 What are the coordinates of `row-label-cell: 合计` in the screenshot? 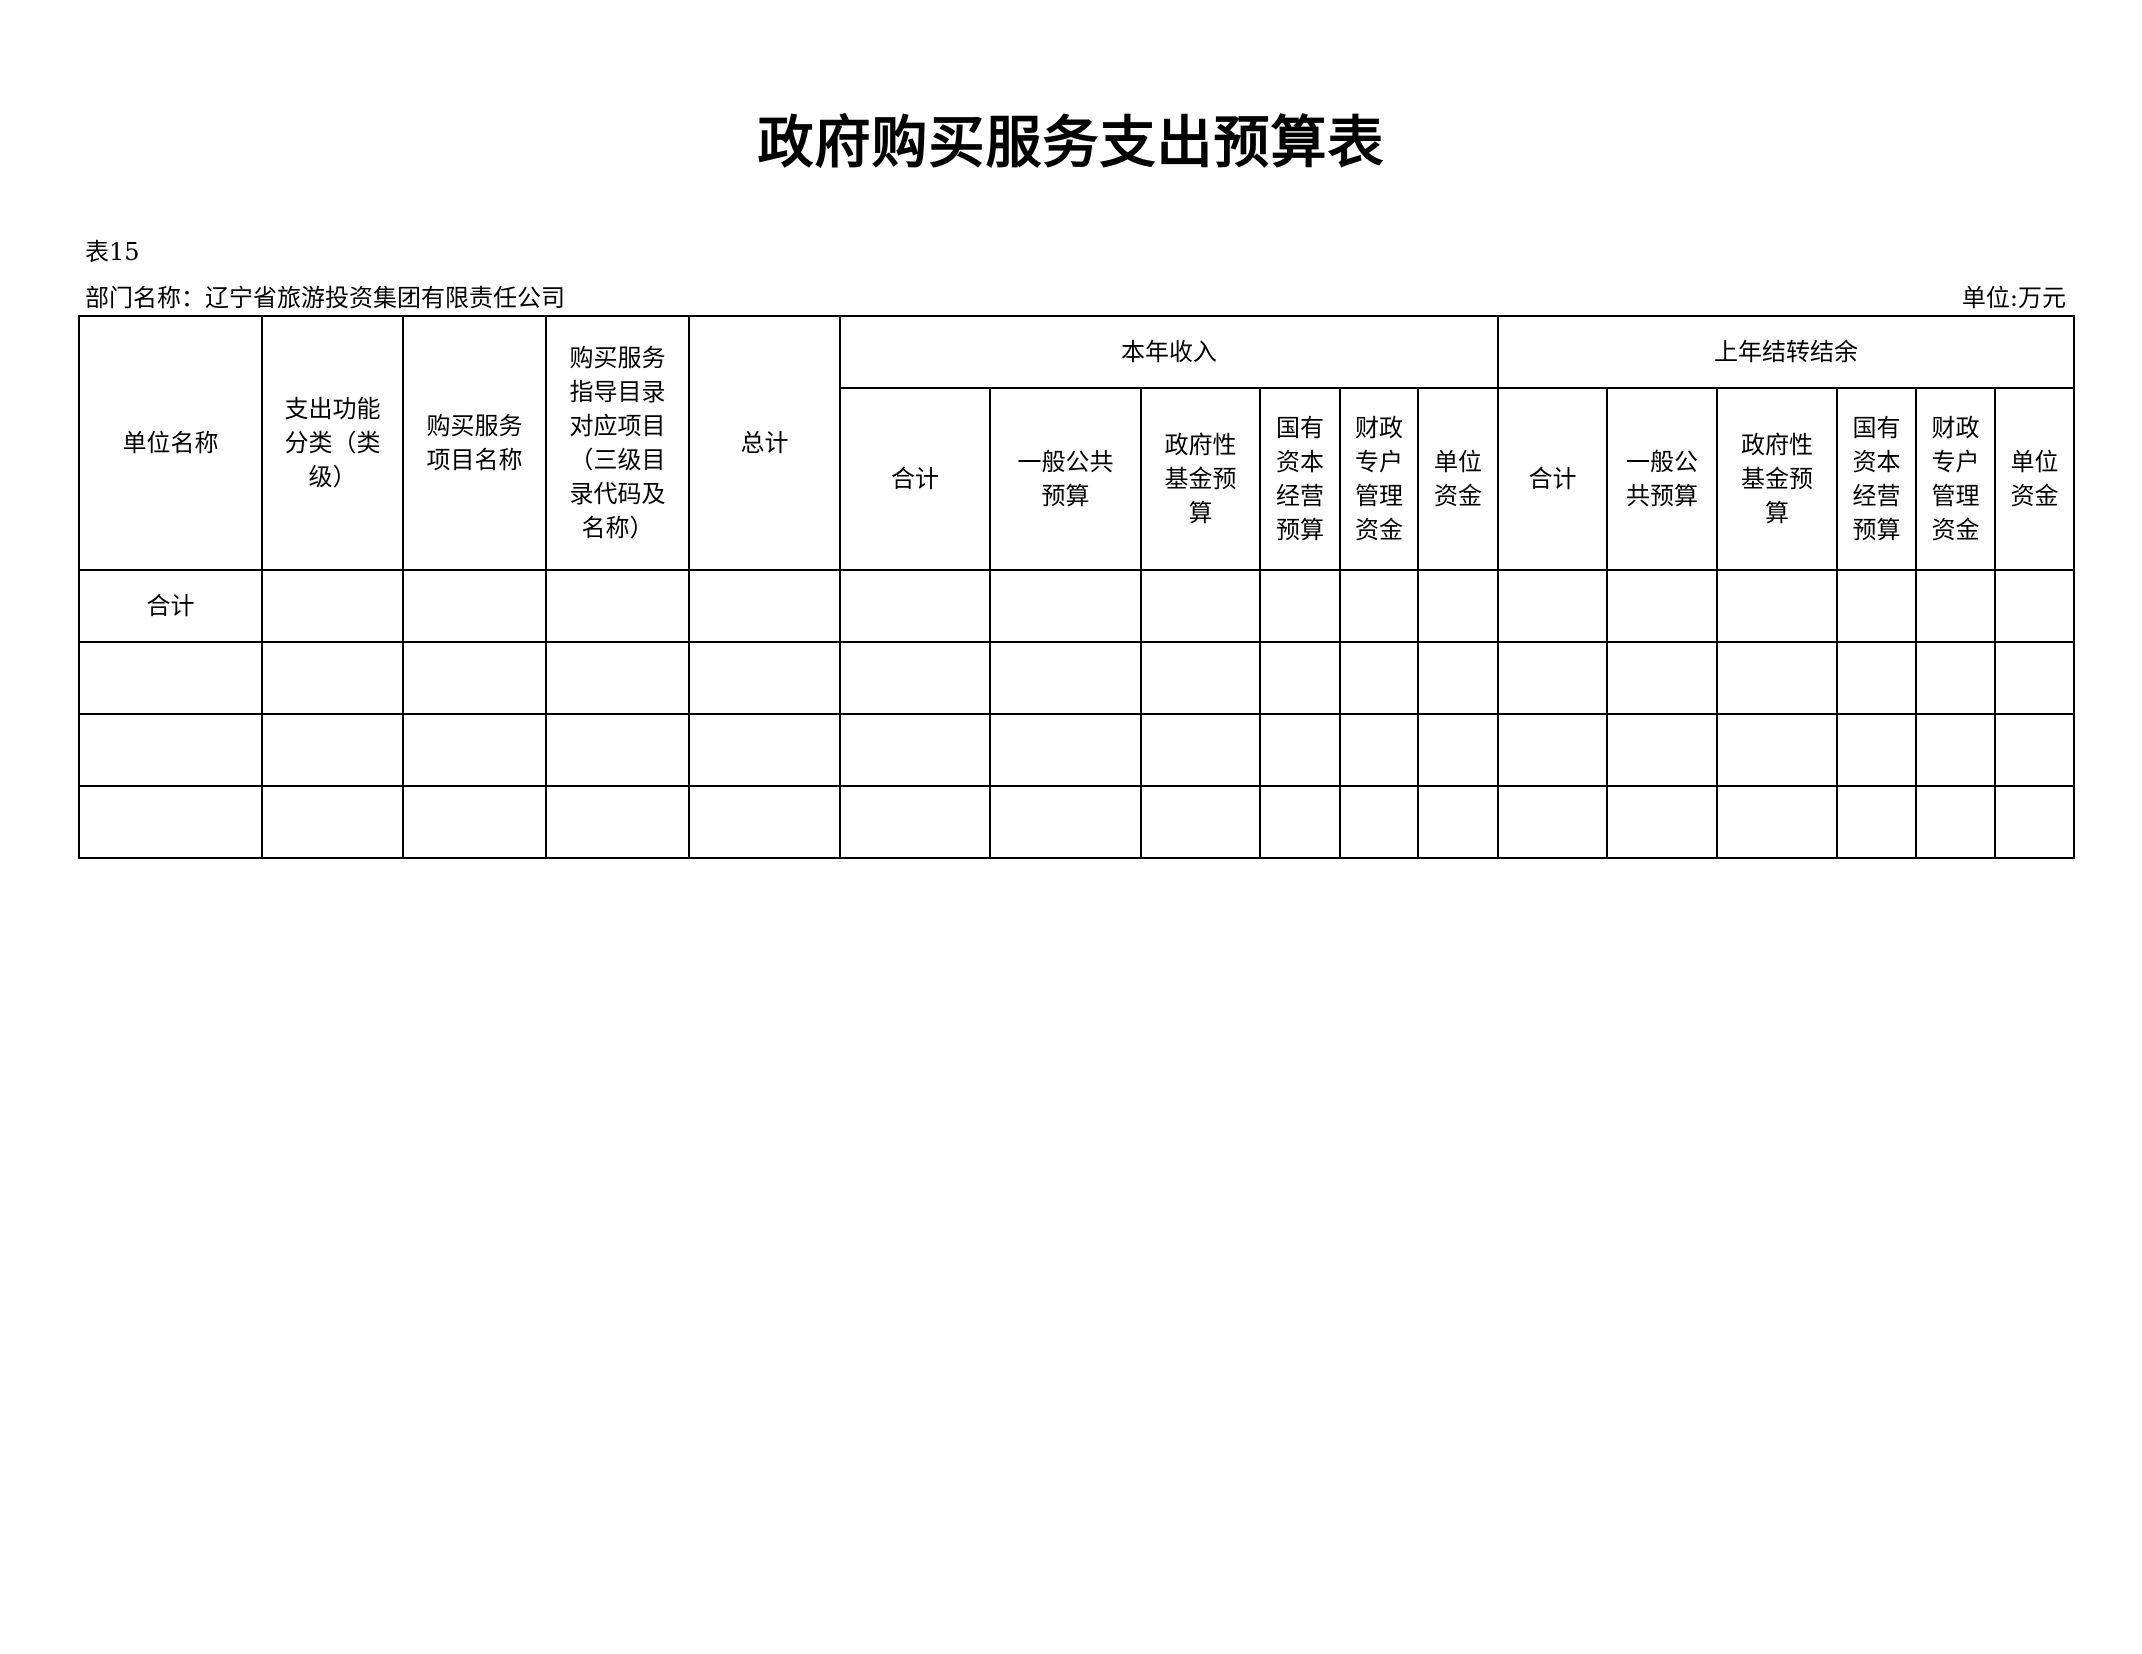 It's located at (170, 606).